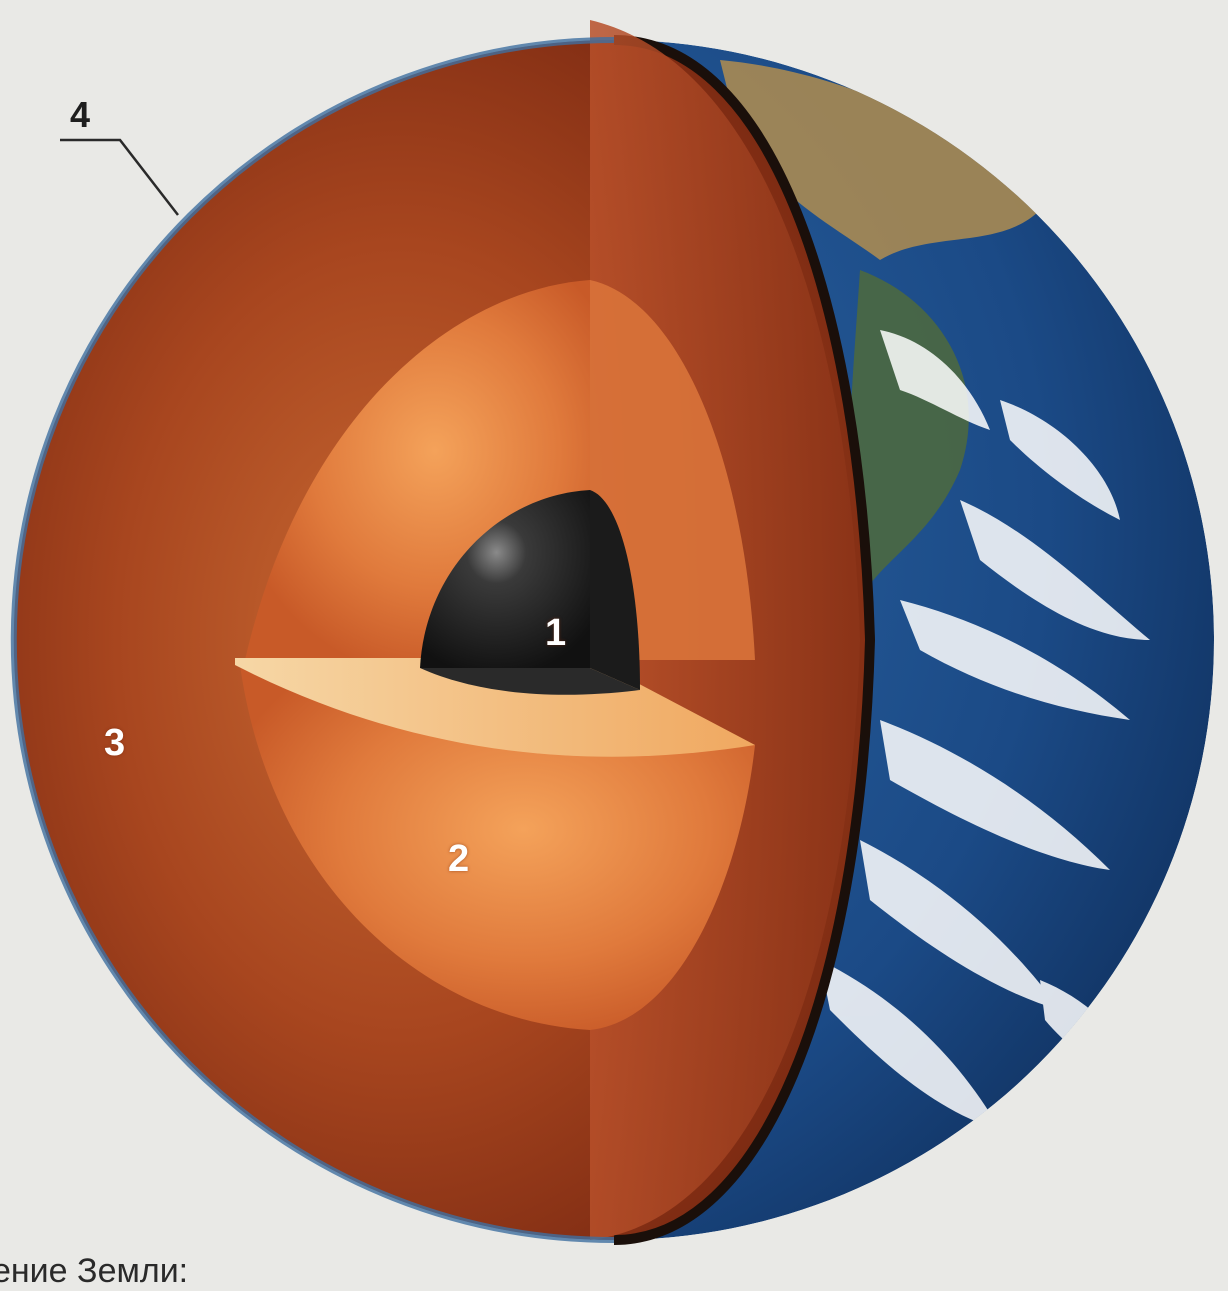 The image size is (1228, 1291). What do you see at coordinates (459, 859) in the screenshot?
I see `label-outer-core: 2` at bounding box center [459, 859].